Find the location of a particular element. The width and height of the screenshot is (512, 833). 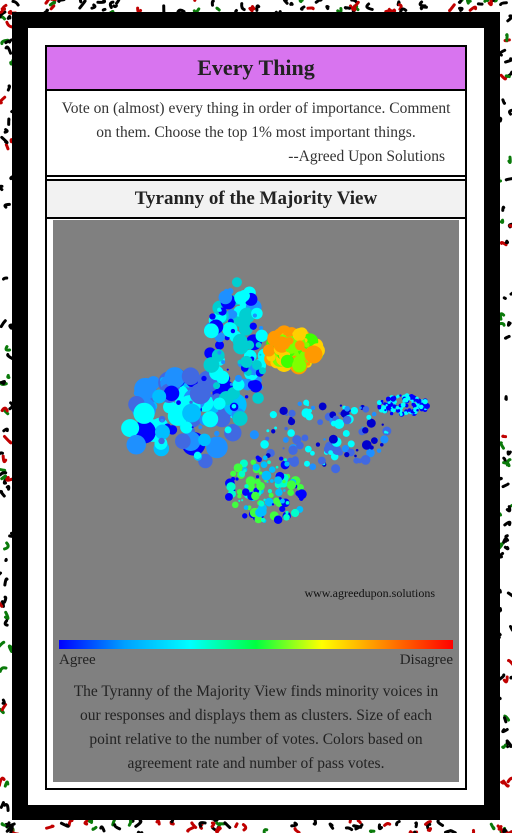

section-title: Tyranny of the Majority View is located at coordinates (256, 199).